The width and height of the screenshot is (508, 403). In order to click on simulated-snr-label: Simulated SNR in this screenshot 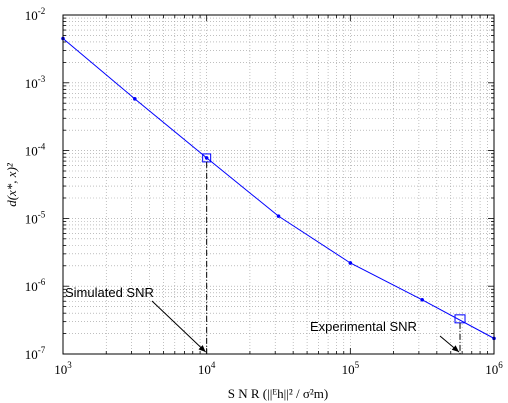, I will do `click(109, 292)`.